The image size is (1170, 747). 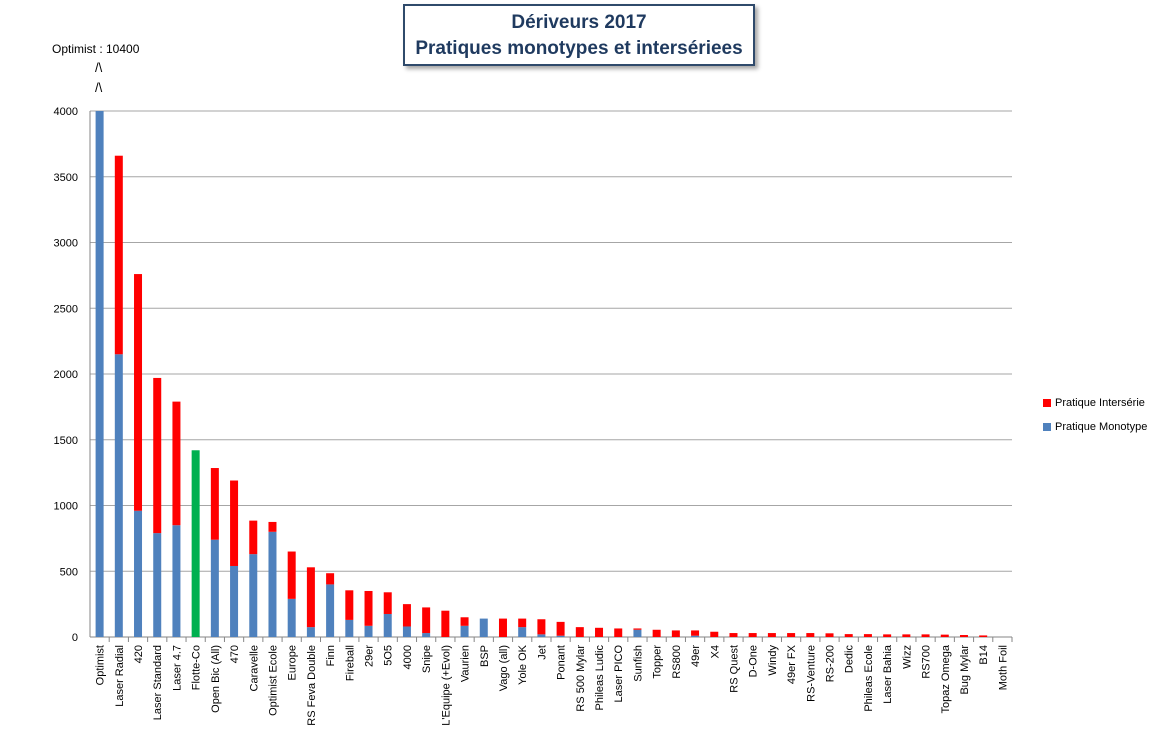 What do you see at coordinates (120, 676) in the screenshot?
I see `x-tick-label: Laser Radial` at bounding box center [120, 676].